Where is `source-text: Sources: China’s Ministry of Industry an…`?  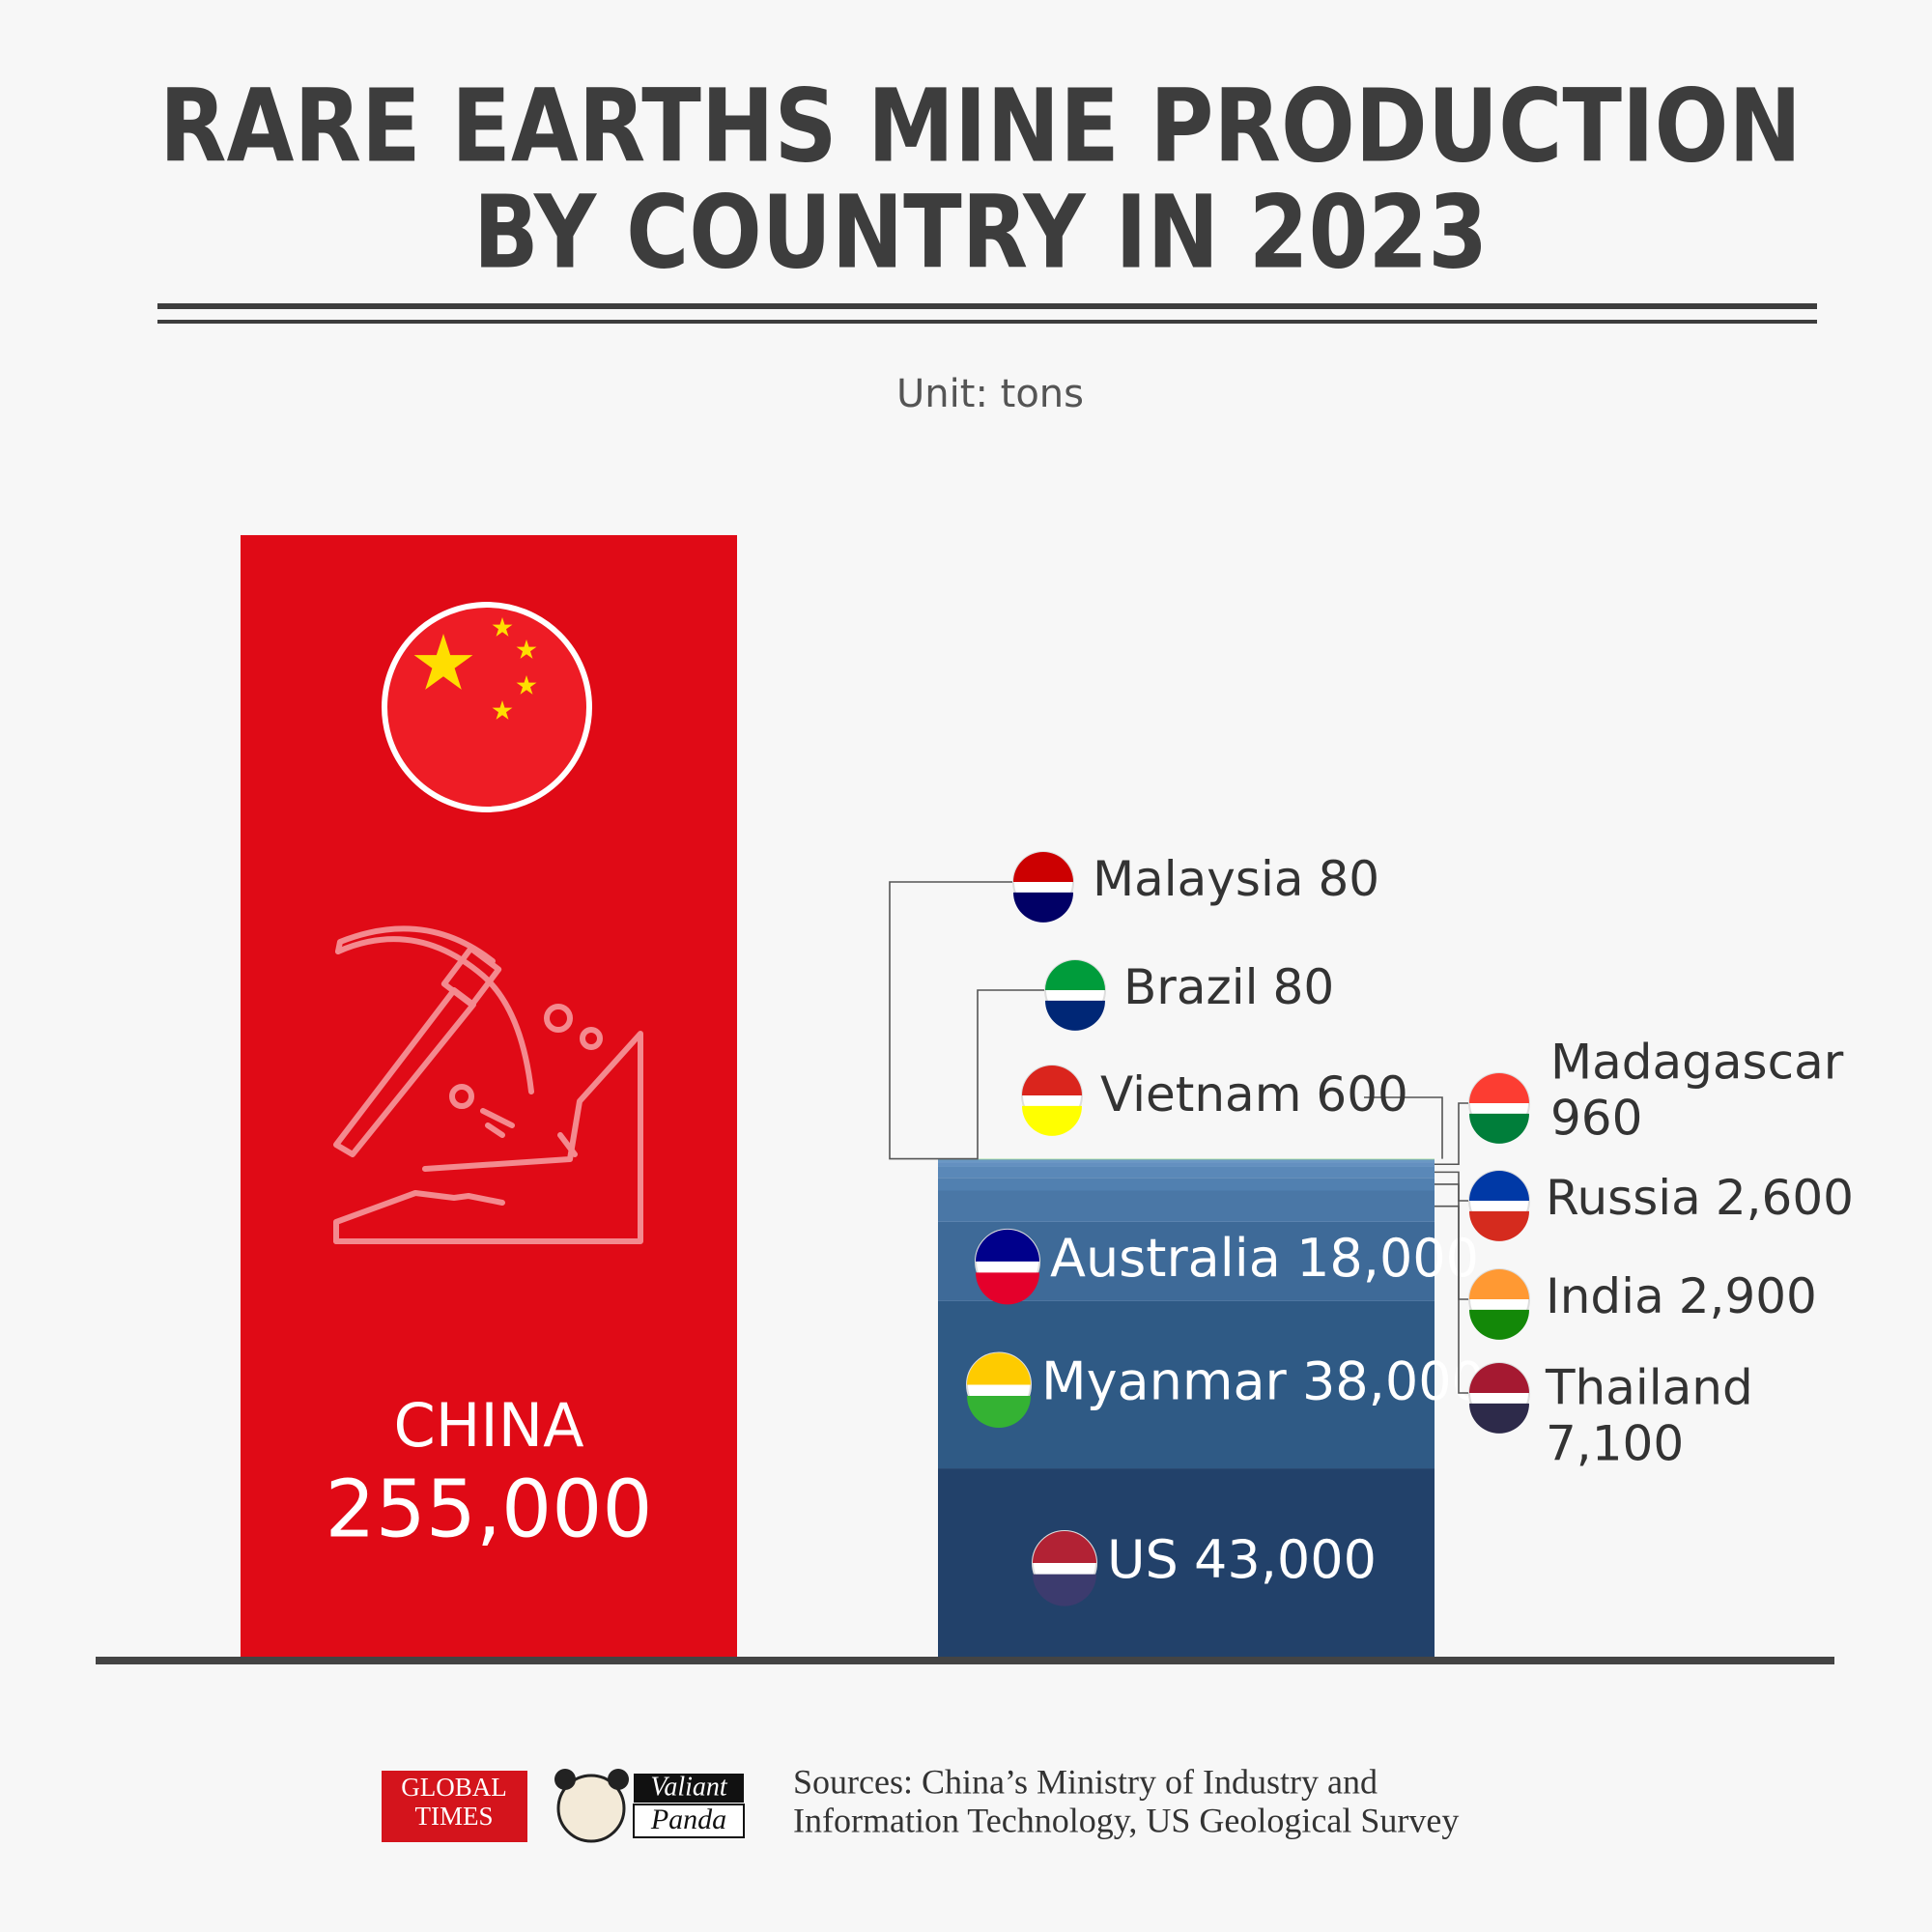
source-text: Sources: China’s Ministry of Industry an… is located at coordinates (1085, 1781).